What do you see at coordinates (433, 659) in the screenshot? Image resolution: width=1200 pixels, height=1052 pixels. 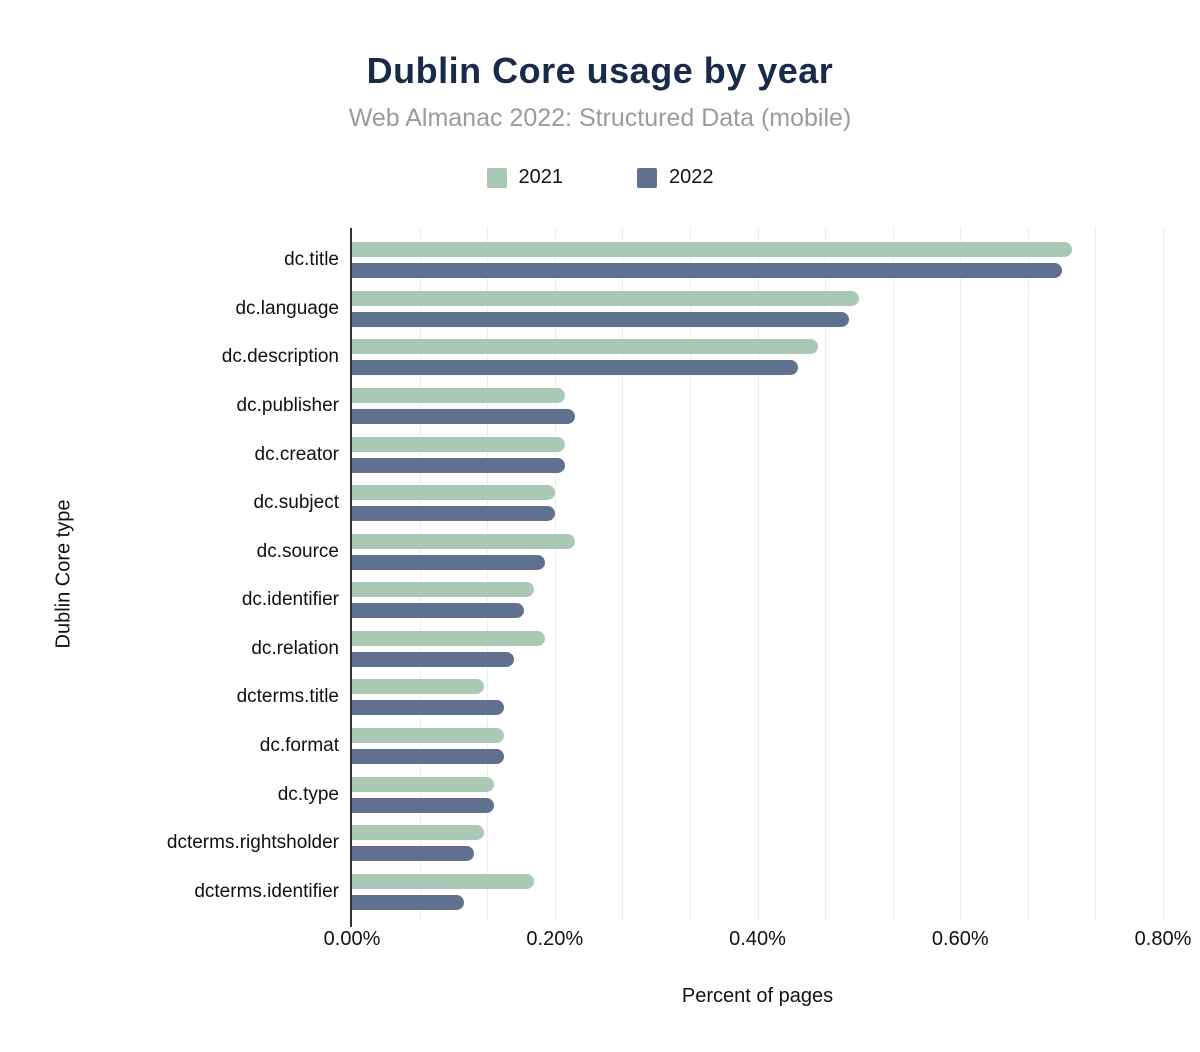 I see `bar-2022-dc.relation` at bounding box center [433, 659].